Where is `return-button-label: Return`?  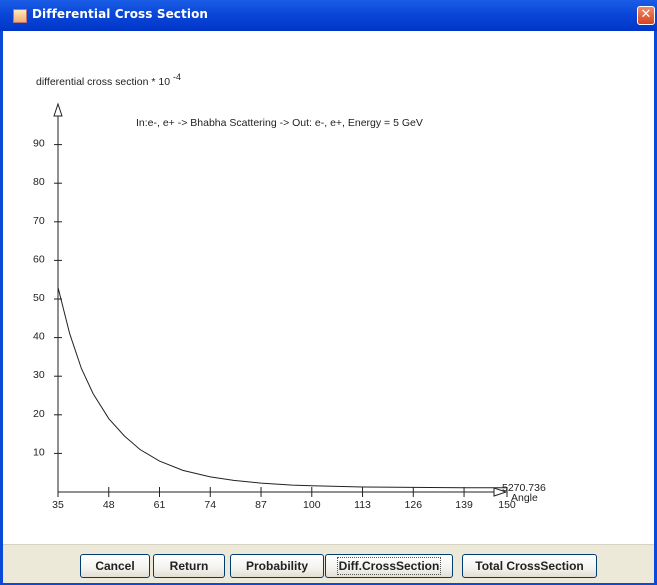 return-button-label: Return is located at coordinates (189, 566).